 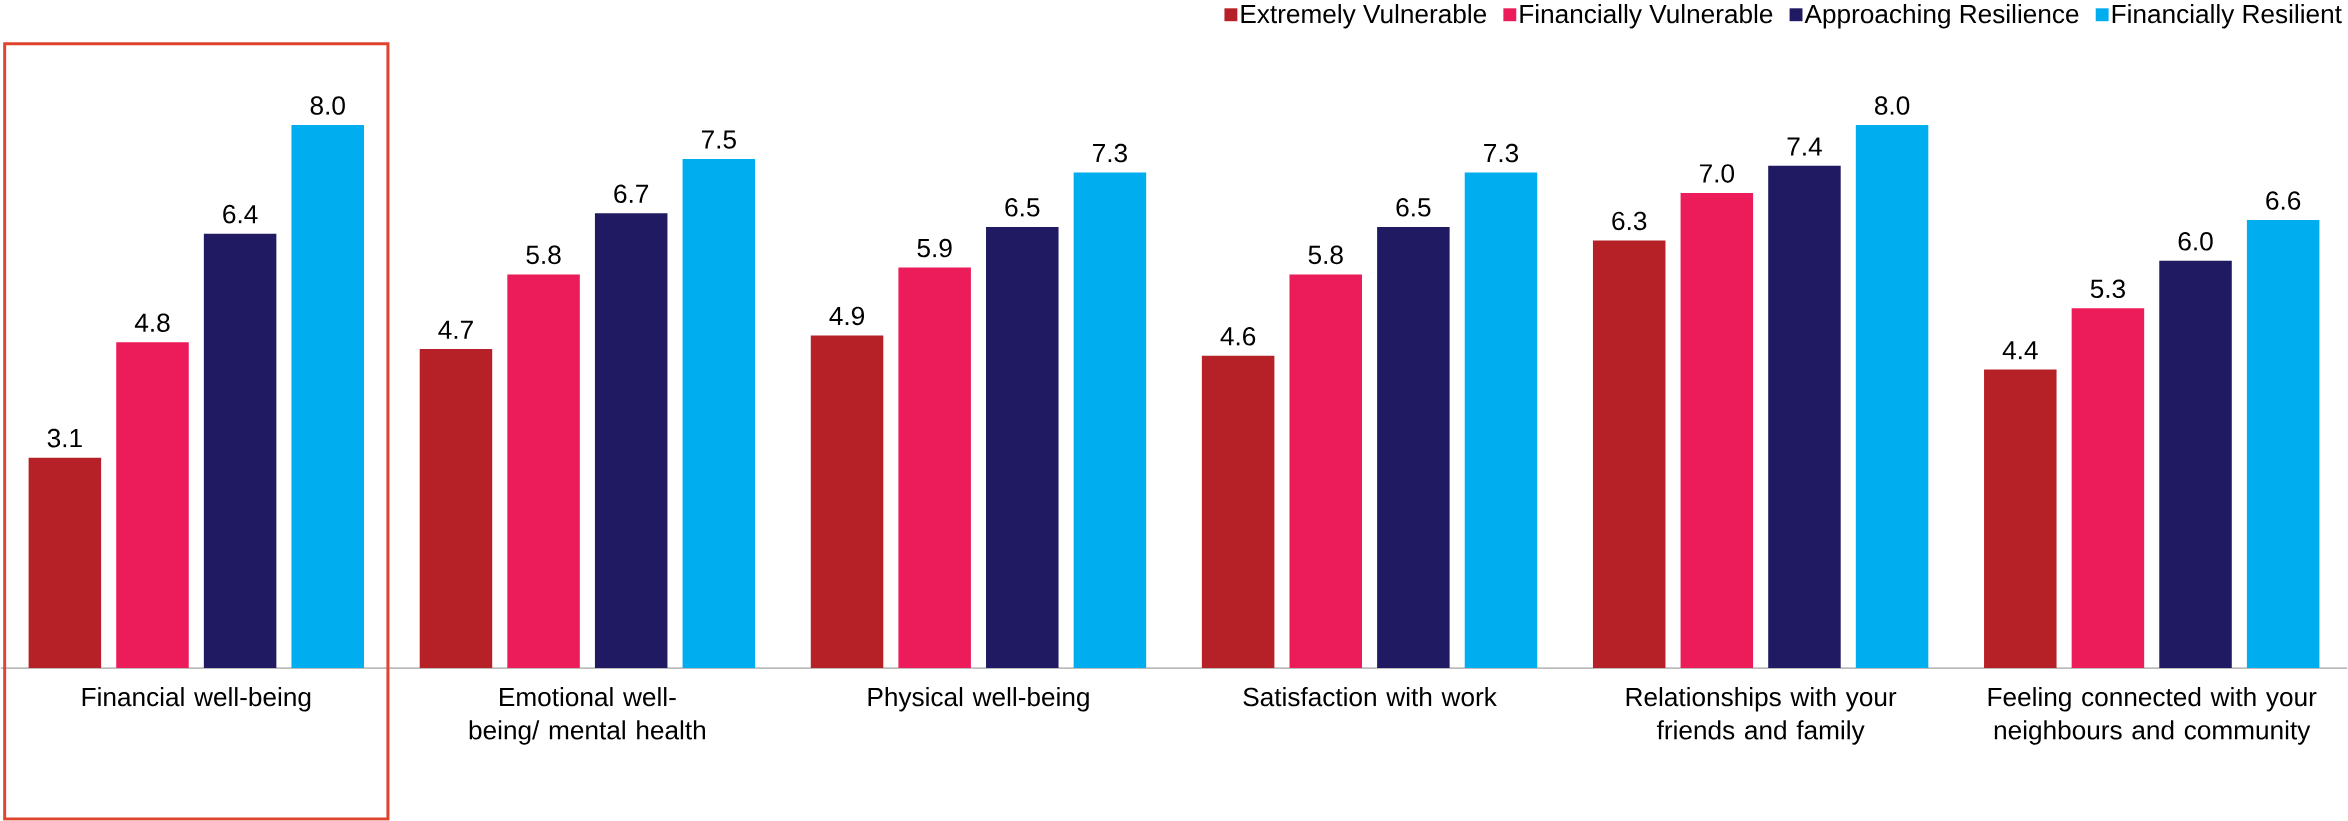 I want to click on legend-label: Extremely Vulnerable, so click(x=1364, y=16).